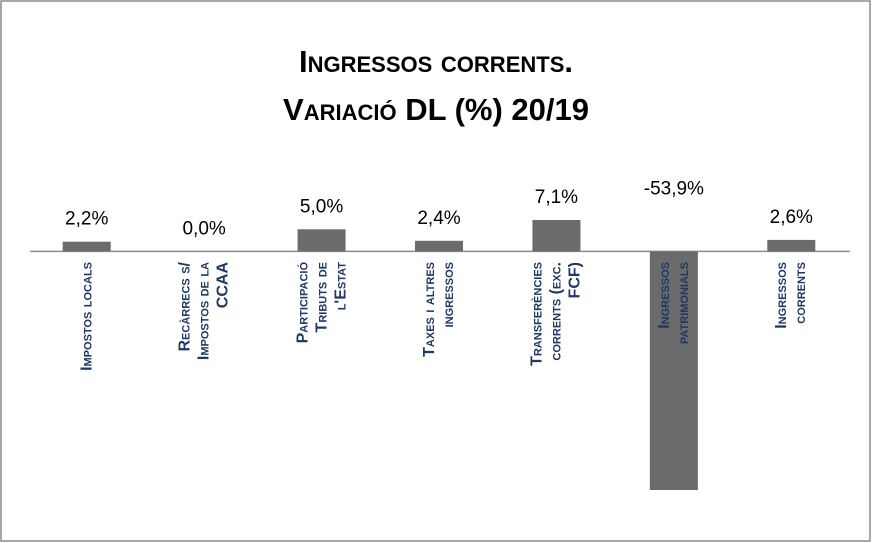 Image resolution: width=872 pixels, height=543 pixels. Describe the element at coordinates (791, 296) in the screenshot. I see `x-tick-label: Ingressos corrents` at that location.